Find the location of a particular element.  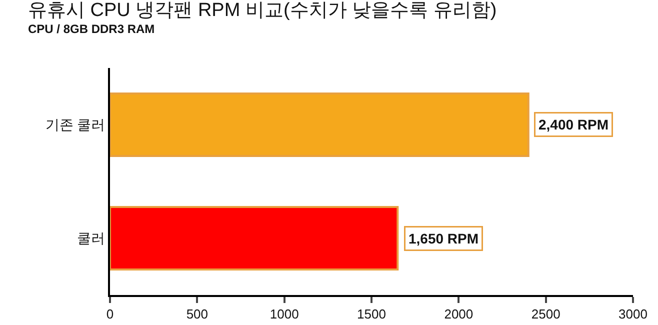

y-tick-label: 쿨러 is located at coordinates (91, 238).